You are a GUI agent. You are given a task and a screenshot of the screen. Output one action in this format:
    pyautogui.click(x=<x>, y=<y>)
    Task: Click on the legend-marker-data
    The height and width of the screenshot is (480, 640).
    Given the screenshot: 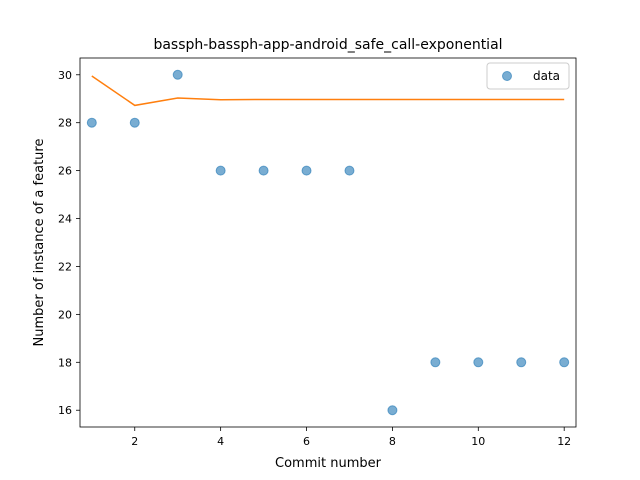 What is the action you would take?
    pyautogui.click(x=507, y=76)
    